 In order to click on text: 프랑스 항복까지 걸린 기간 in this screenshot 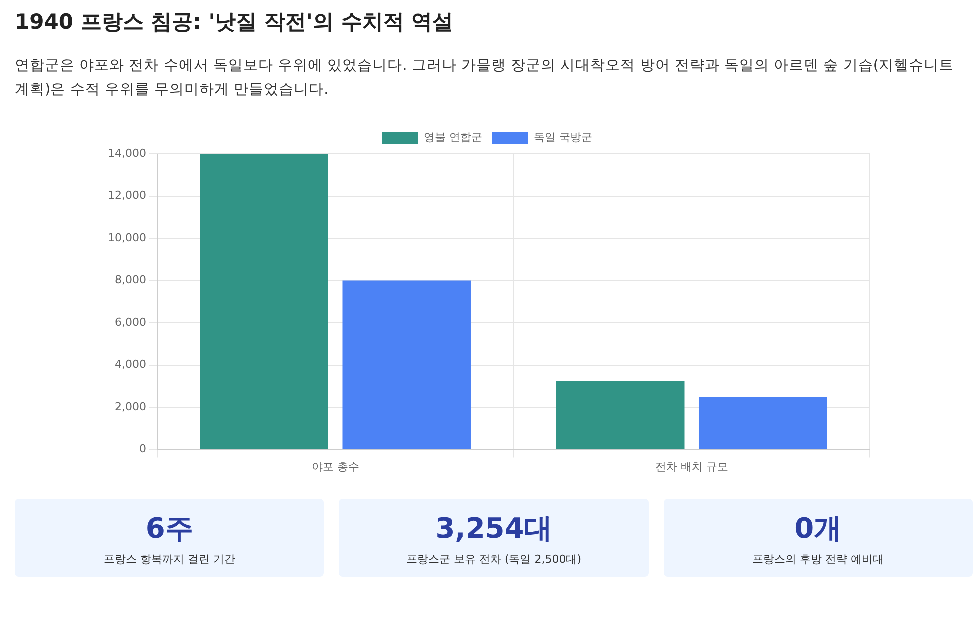, I will do `click(170, 559)`.